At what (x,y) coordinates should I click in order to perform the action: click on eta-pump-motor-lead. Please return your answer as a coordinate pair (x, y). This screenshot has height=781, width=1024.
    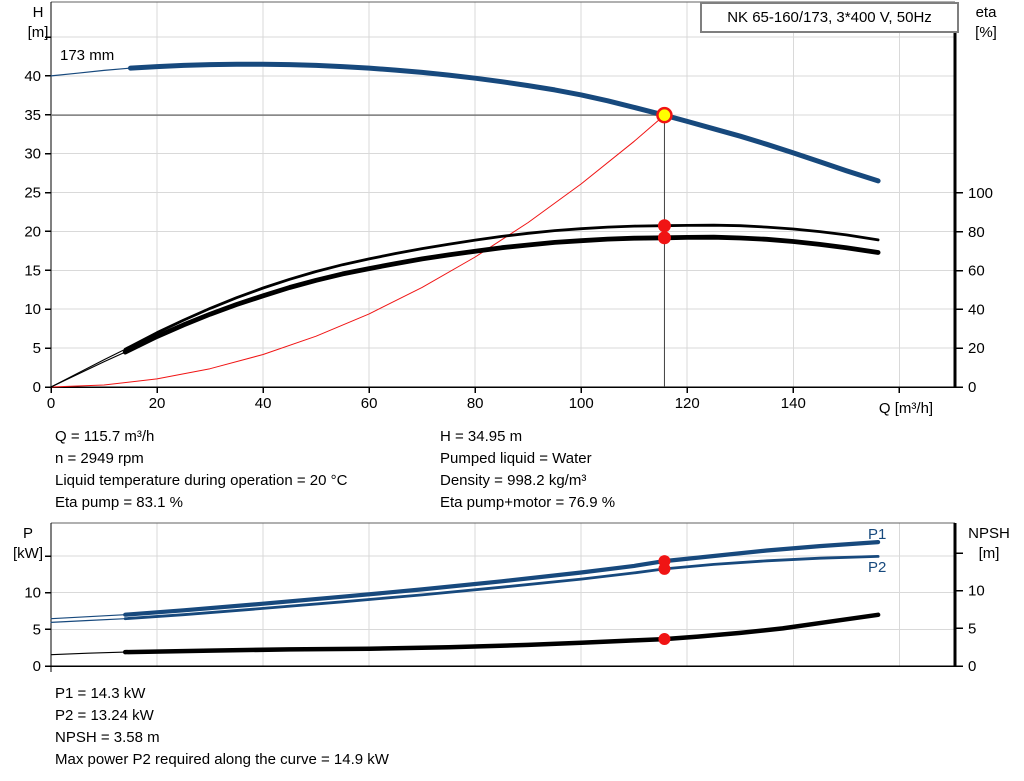
    Looking at the image, I should click on (88, 369).